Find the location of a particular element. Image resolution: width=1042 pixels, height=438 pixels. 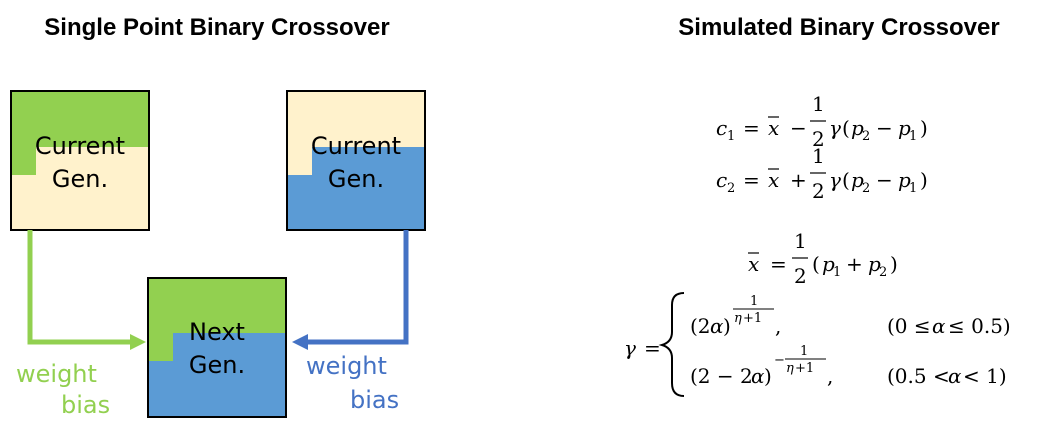

left-parent-border is located at coordinates (80, 160).